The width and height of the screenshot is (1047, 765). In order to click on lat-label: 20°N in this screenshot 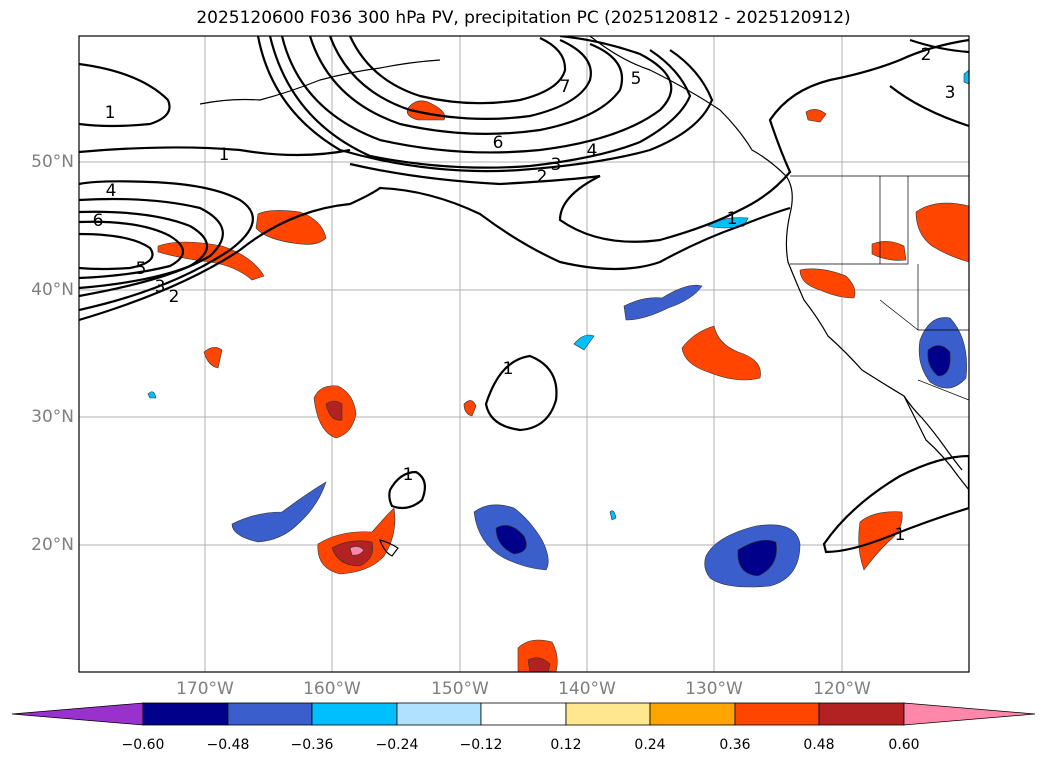, I will do `click(52, 545)`.